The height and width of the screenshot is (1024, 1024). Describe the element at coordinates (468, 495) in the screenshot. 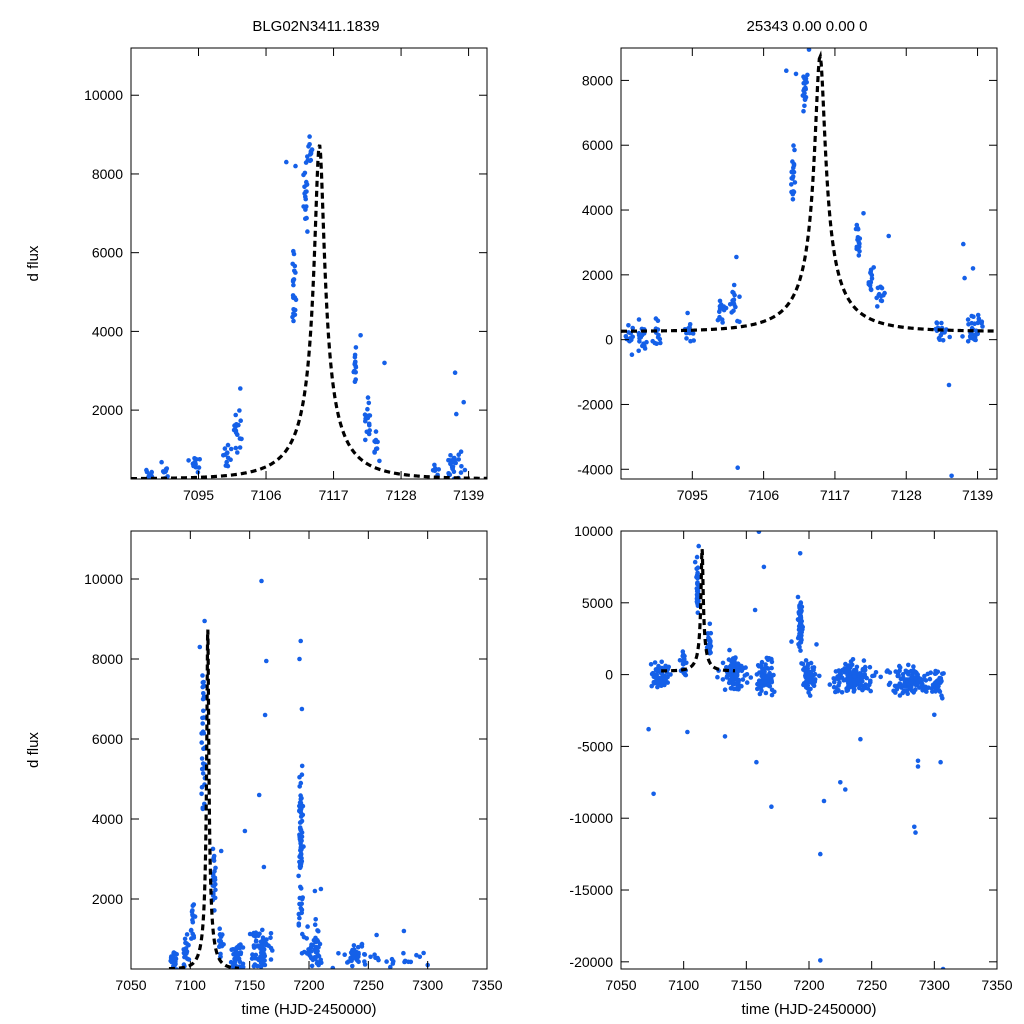

I see `x-tick-label: 7139` at that location.